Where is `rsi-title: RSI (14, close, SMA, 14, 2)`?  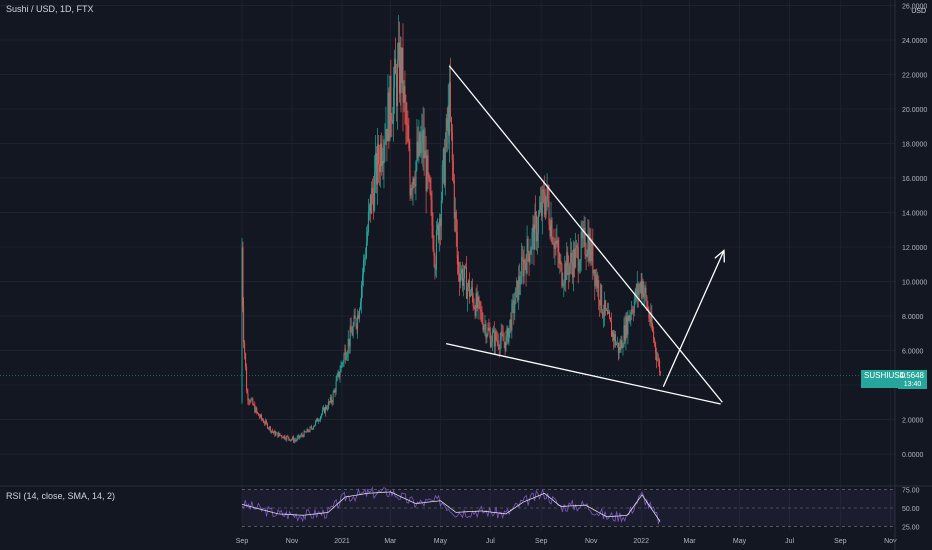
rsi-title: RSI (14, close, SMA, 14, 2) is located at coordinates (61, 496).